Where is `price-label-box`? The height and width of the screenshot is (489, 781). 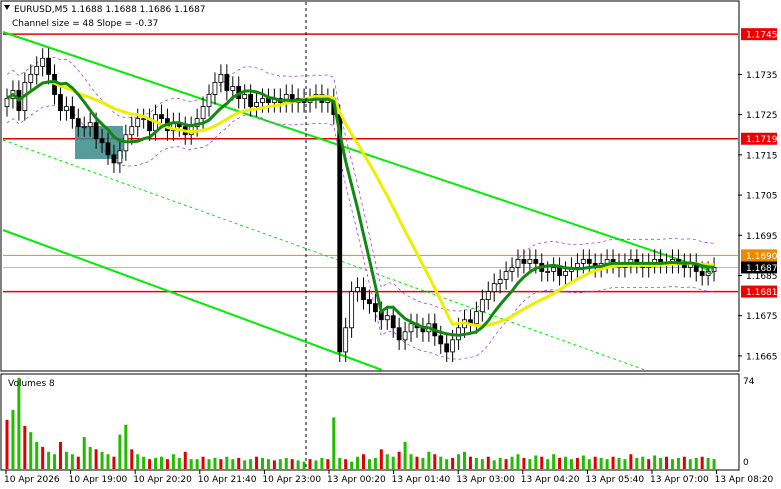 price-label-box is located at coordinates (759, 138).